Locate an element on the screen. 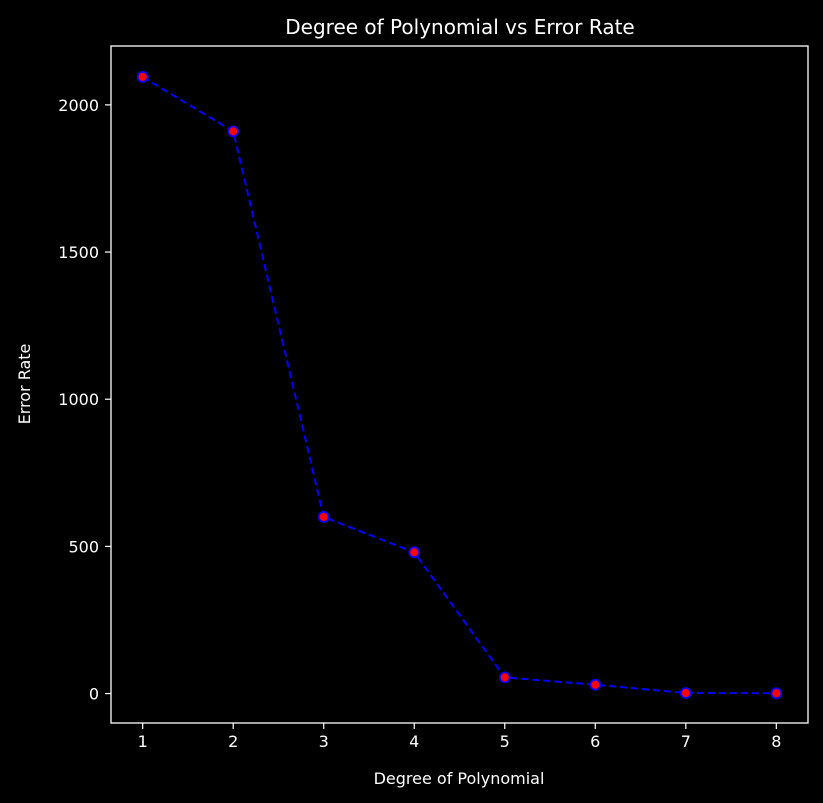 Image resolution: width=823 pixels, height=803 pixels. chart-title: Degree of Polynomial vs Error Rate is located at coordinates (459, 27).